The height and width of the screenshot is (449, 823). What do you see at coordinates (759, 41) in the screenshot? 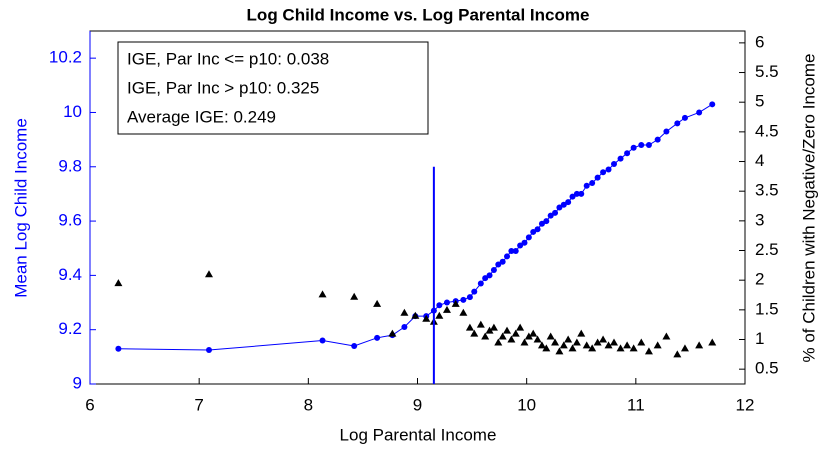
I see `y2-tick-label: 6` at bounding box center [759, 41].